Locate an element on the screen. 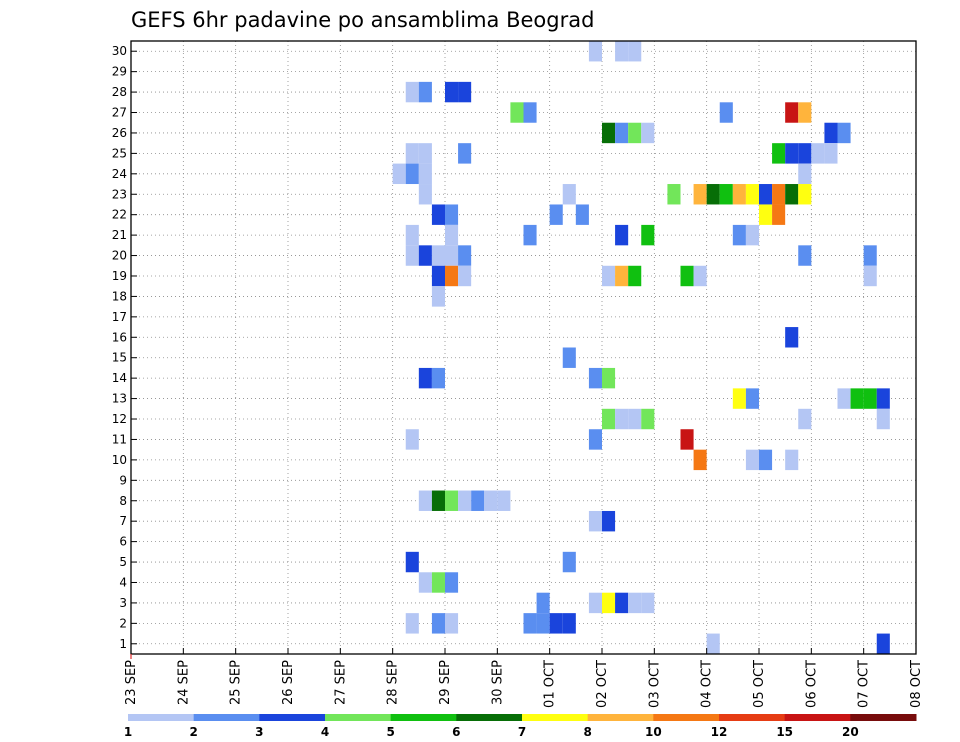 The image size is (960, 742). x-tick-label: 05 OCT is located at coordinates (759, 684).